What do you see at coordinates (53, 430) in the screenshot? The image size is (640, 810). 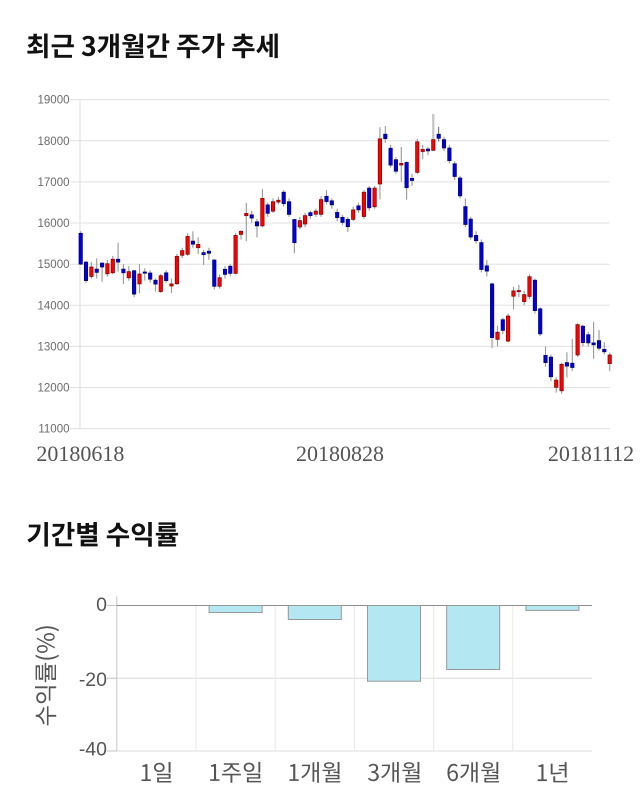 I see `svg-text: 11000` at bounding box center [53, 430].